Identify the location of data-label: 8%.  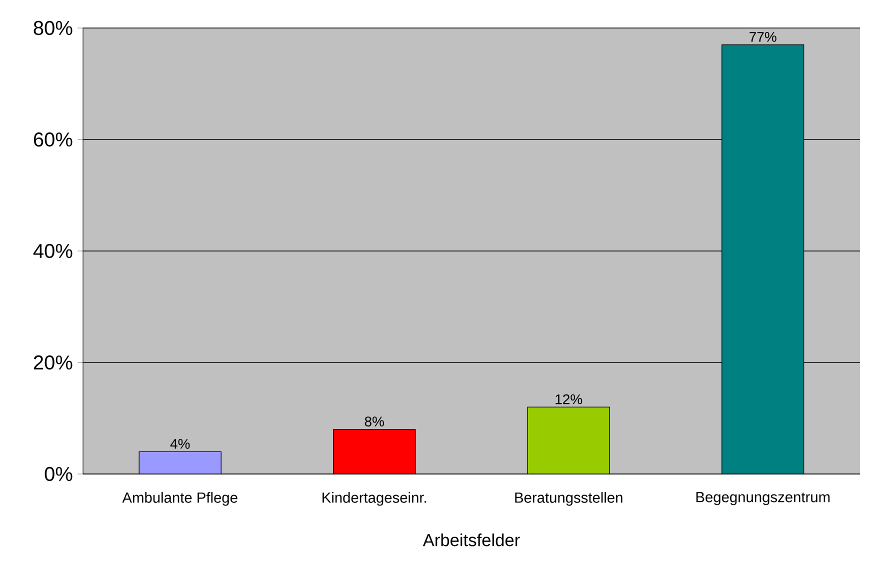
(374, 421).